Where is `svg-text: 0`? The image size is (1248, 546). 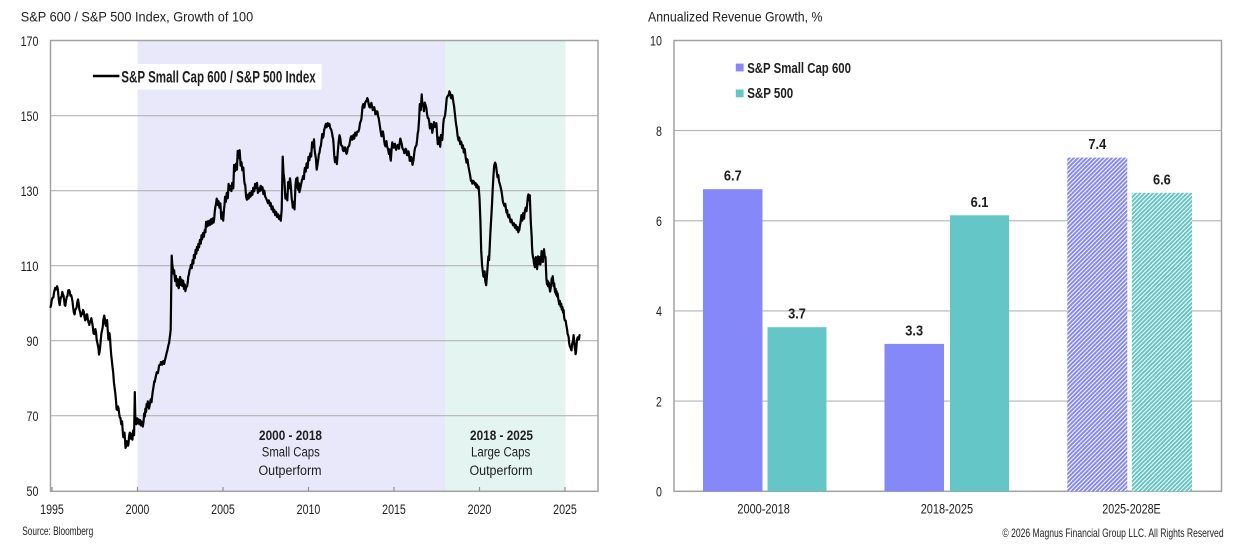 svg-text: 0 is located at coordinates (659, 492).